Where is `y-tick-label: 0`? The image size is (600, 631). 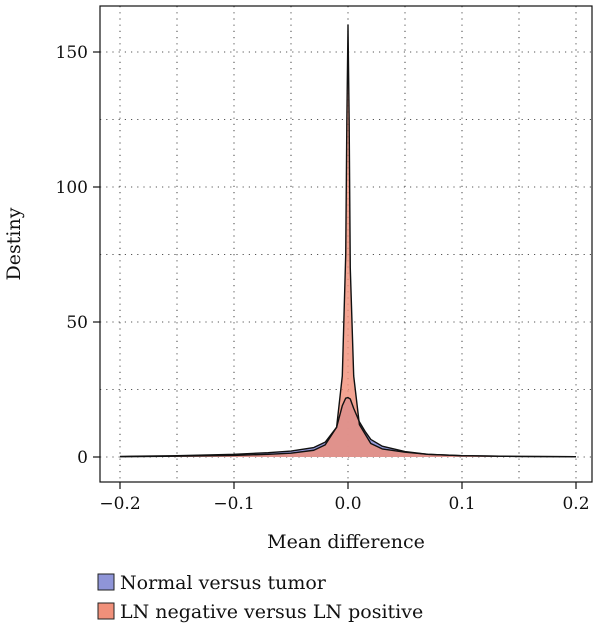
y-tick-label: 0 is located at coordinates (82, 458).